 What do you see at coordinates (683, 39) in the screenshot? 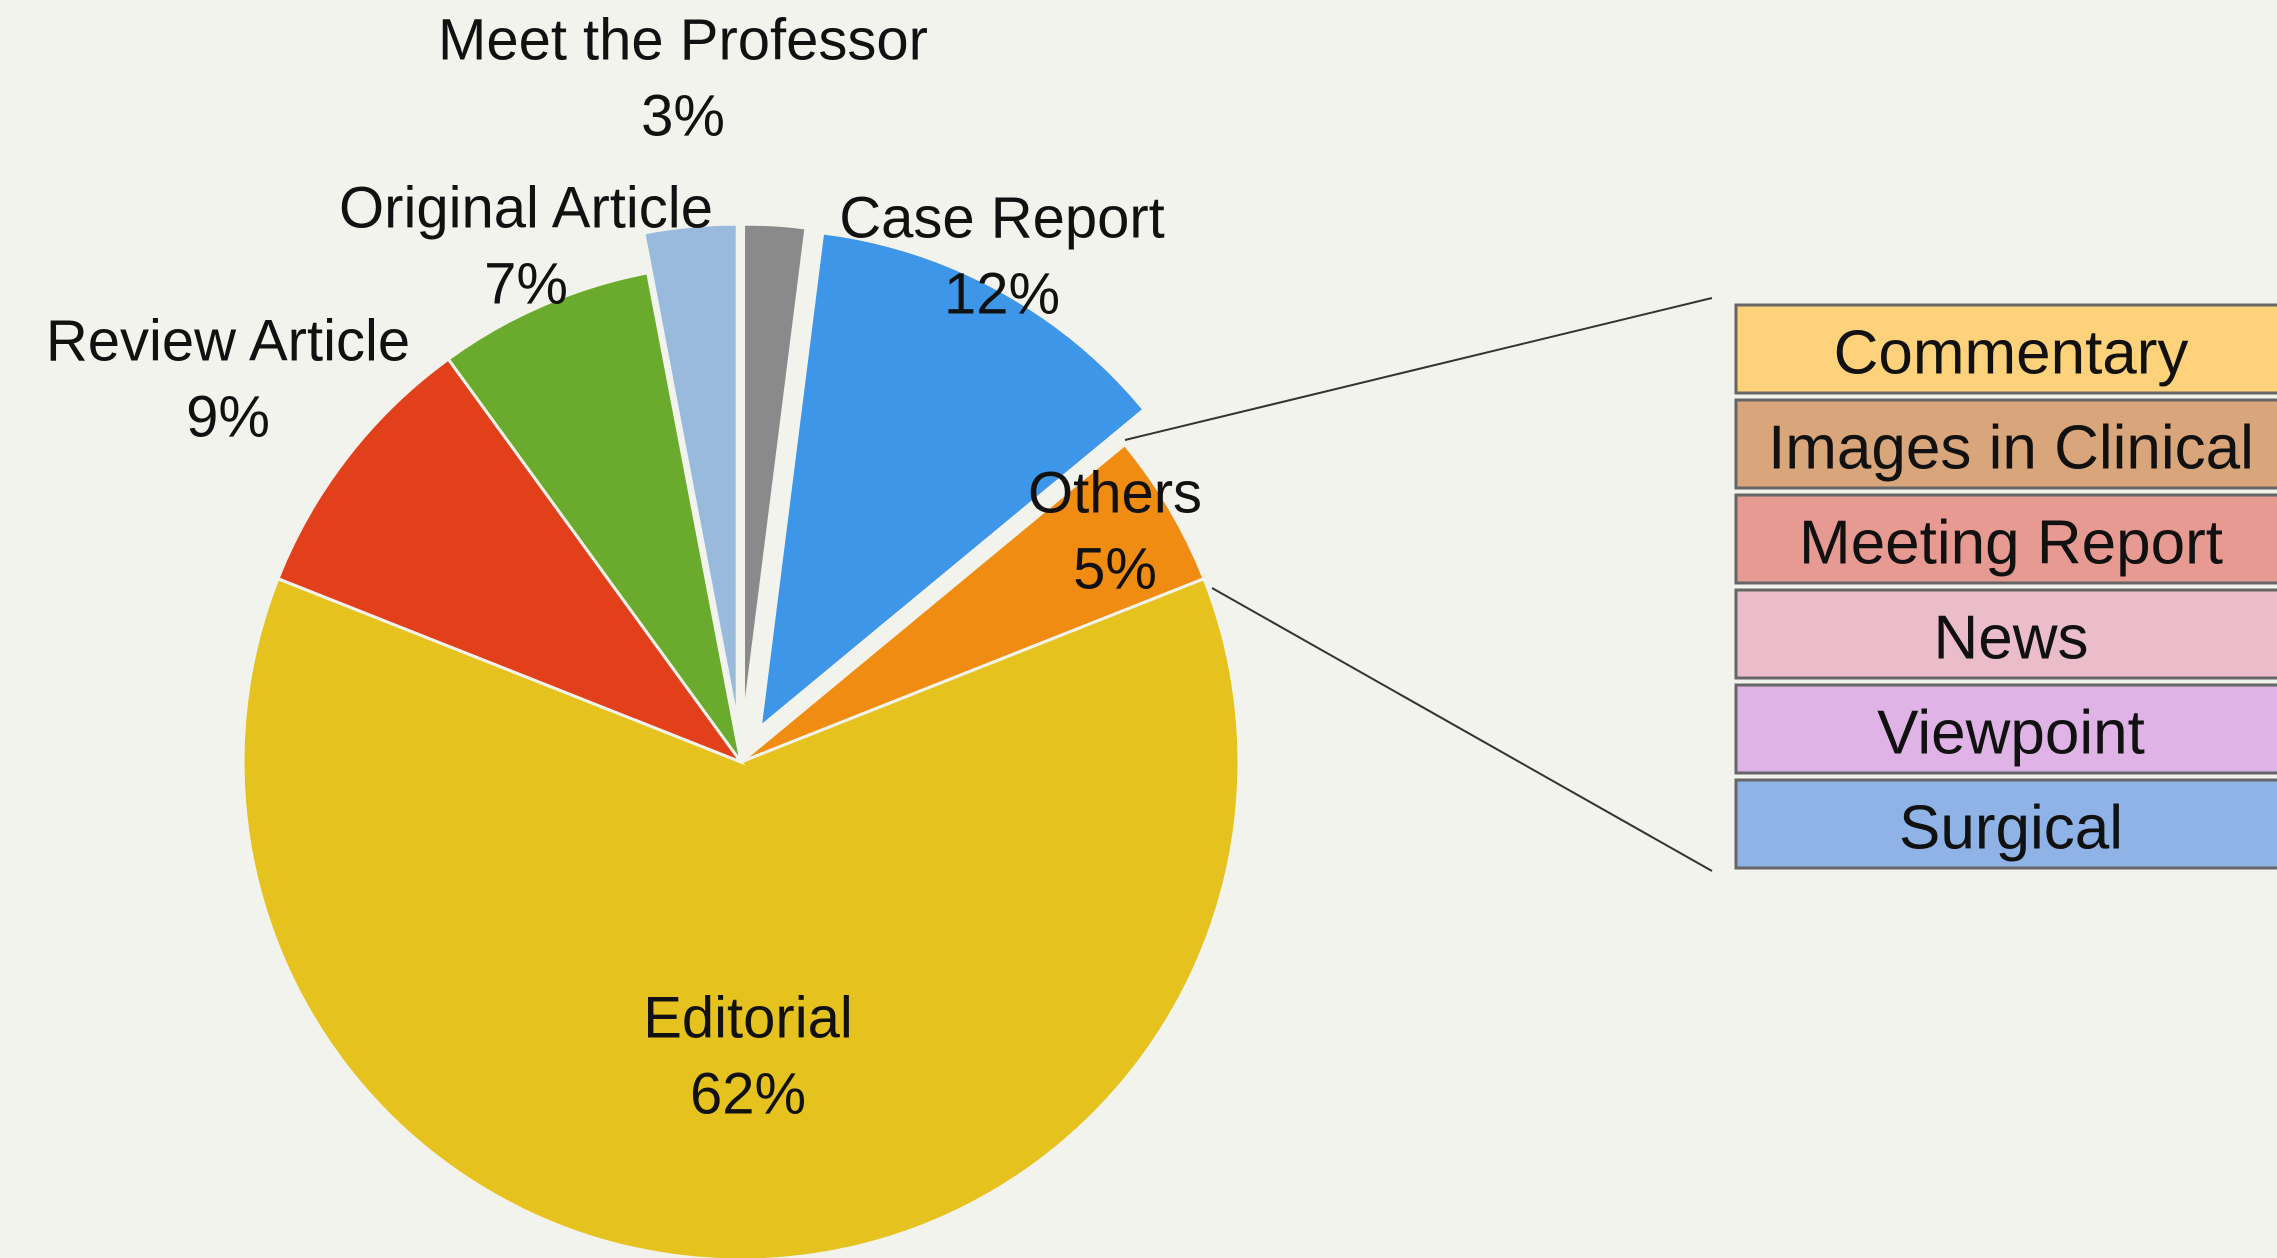
I see `slice-label: Meet the Professor` at bounding box center [683, 39].